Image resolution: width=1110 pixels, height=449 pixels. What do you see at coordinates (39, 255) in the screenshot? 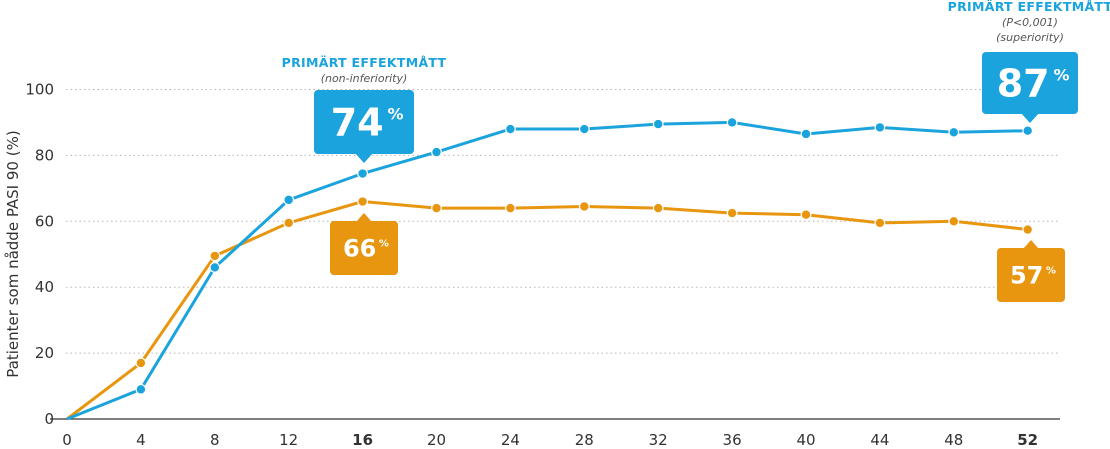
I see `y-tick-labels: 0 20 40 60 80 100` at bounding box center [39, 255].